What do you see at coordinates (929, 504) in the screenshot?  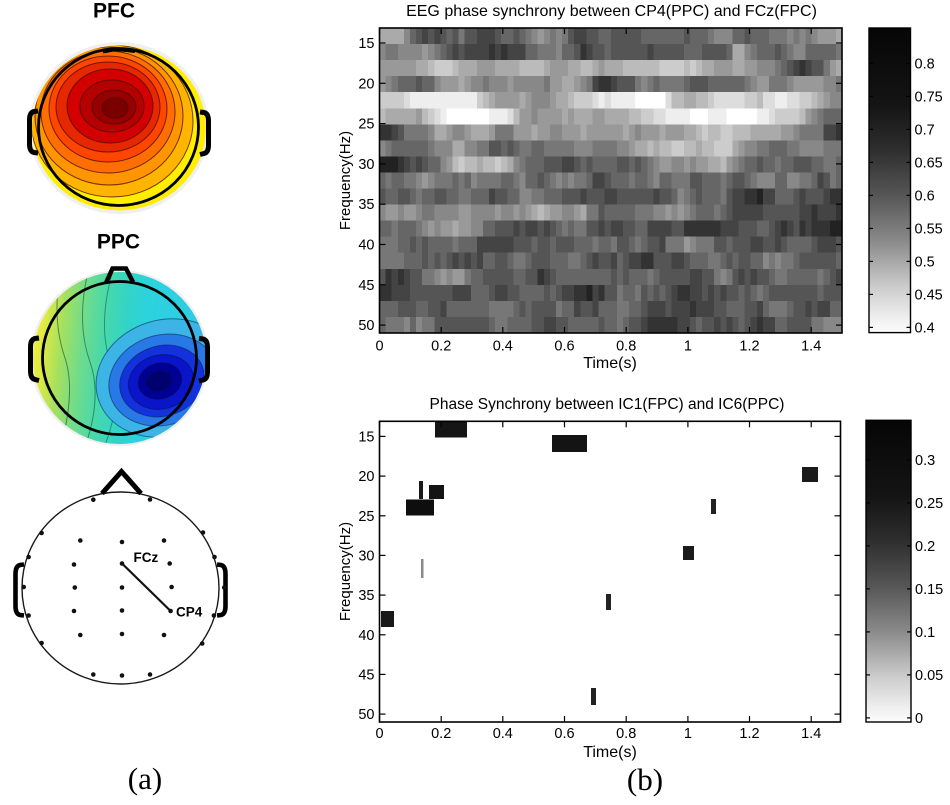 I see `svg-text: 0.25` at bounding box center [929, 504].